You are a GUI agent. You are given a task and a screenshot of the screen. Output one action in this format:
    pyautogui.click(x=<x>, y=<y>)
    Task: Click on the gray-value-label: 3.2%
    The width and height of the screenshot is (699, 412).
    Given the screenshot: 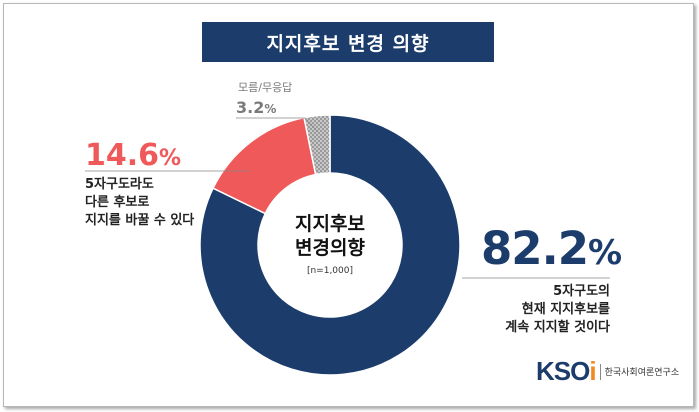 What is the action you would take?
    pyautogui.click(x=256, y=107)
    